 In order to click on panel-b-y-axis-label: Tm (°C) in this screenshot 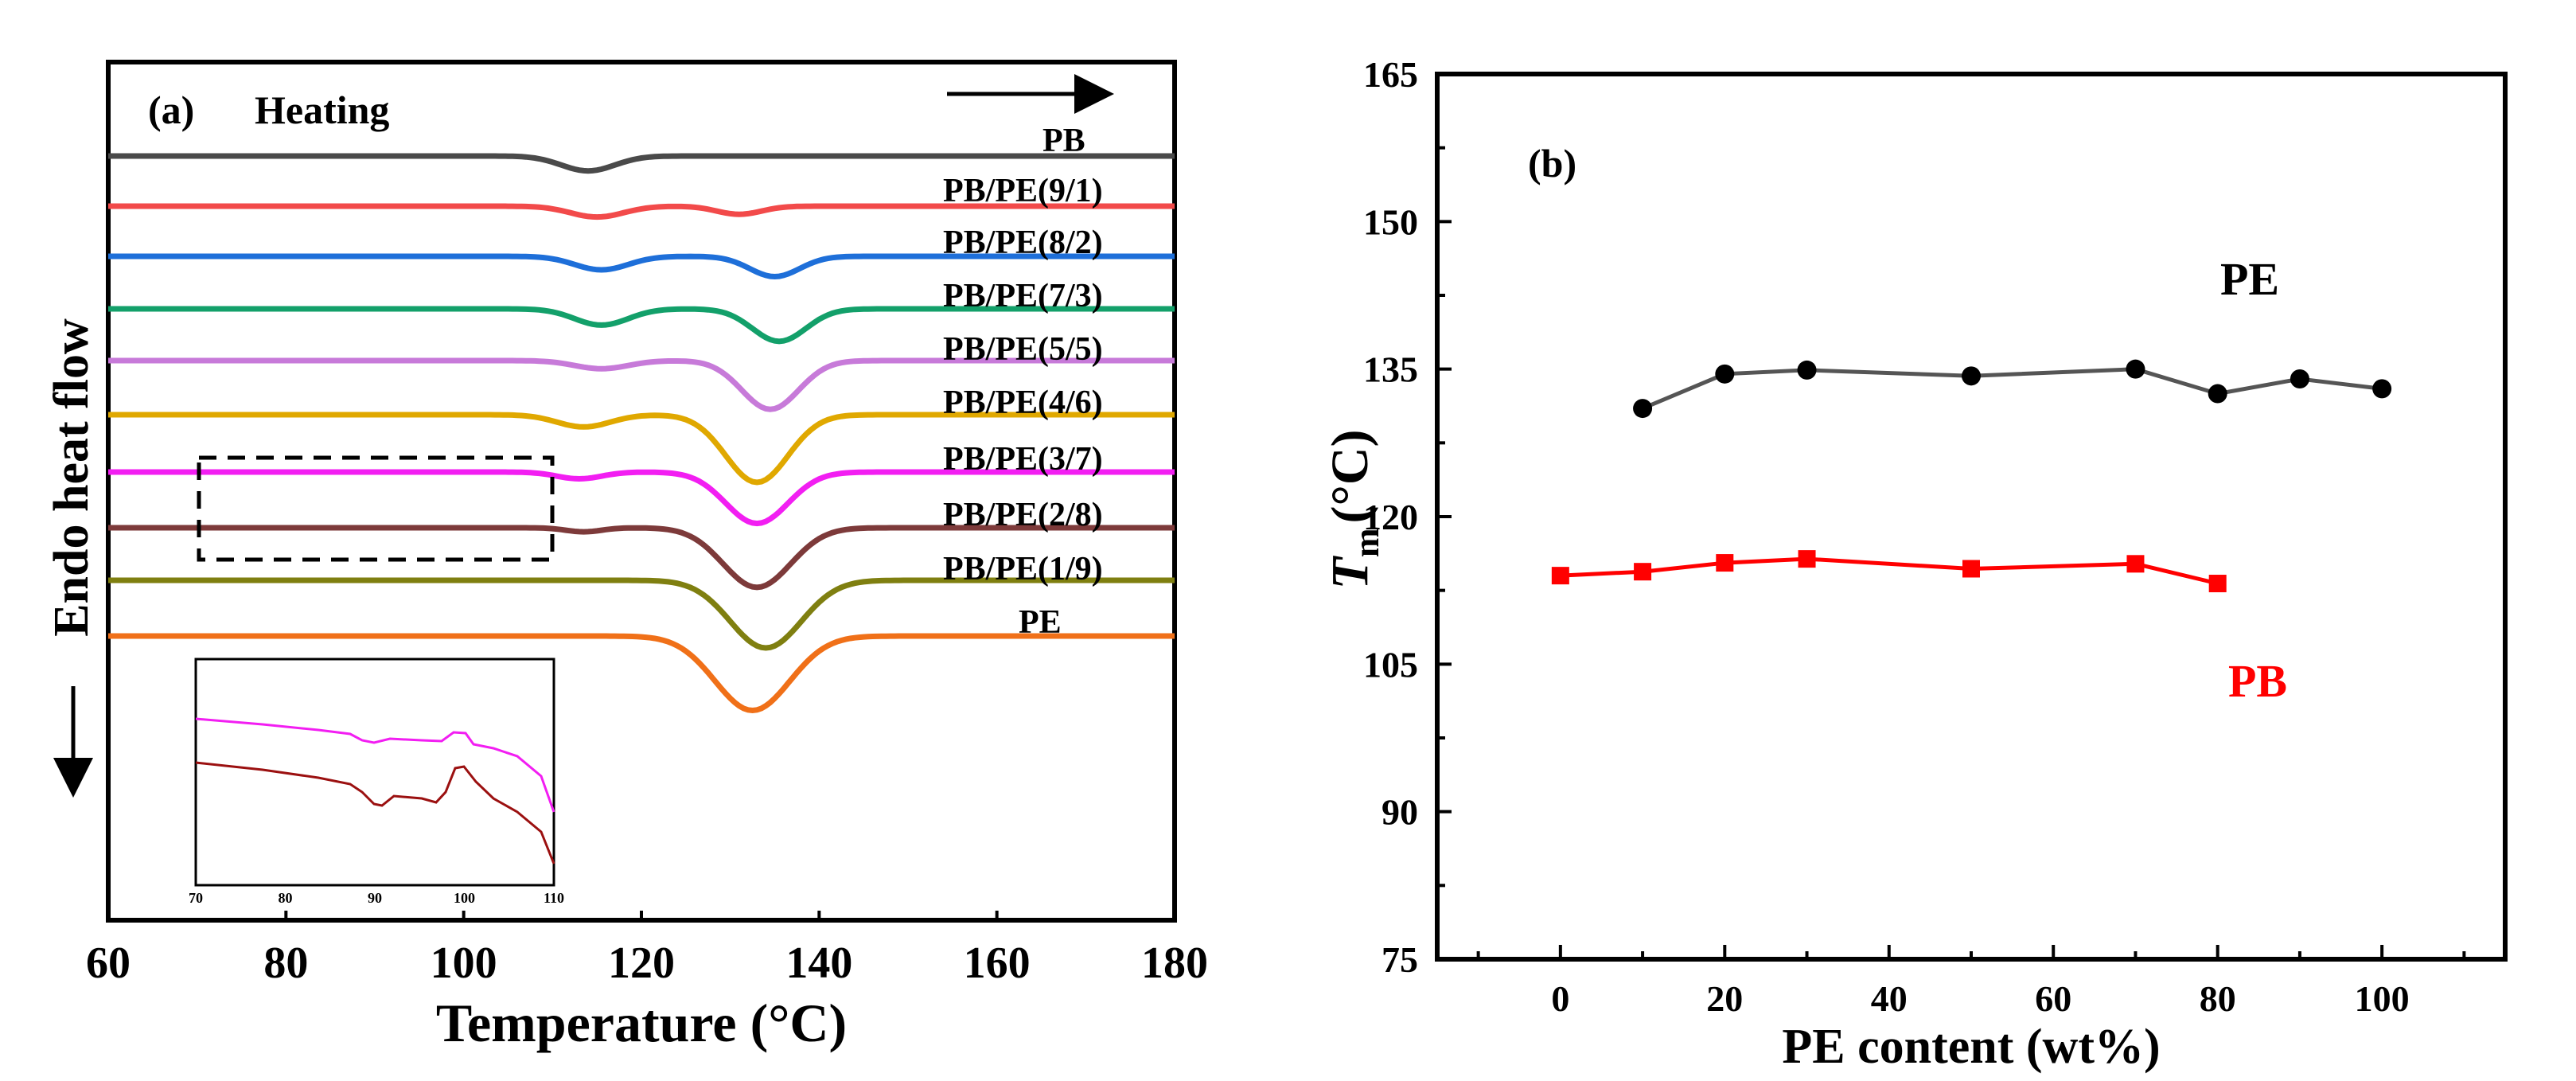, I will do `click(1353, 510)`.